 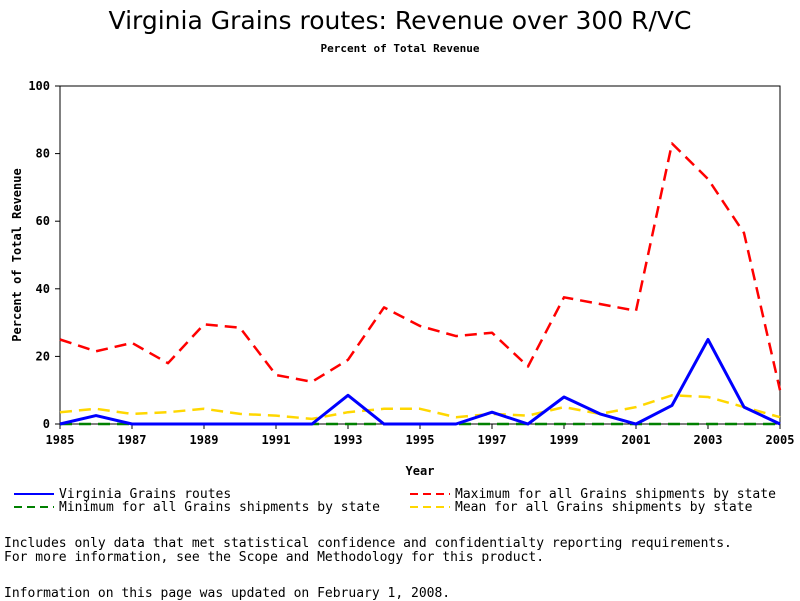 What do you see at coordinates (60, 440) in the screenshot?
I see `x-tick-label: 1985` at bounding box center [60, 440].